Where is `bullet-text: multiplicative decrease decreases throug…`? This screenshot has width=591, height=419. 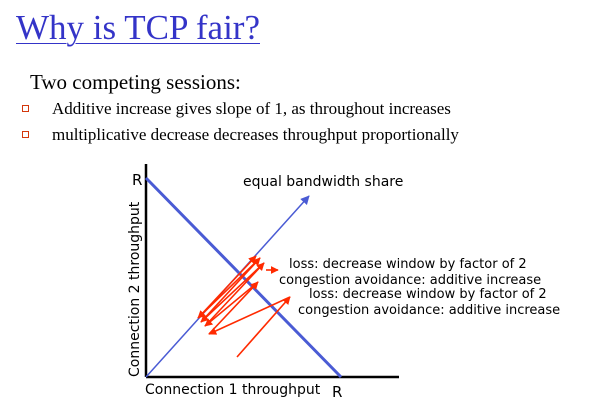 bullet-text: multiplicative decrease decreases throug… is located at coordinates (255, 134).